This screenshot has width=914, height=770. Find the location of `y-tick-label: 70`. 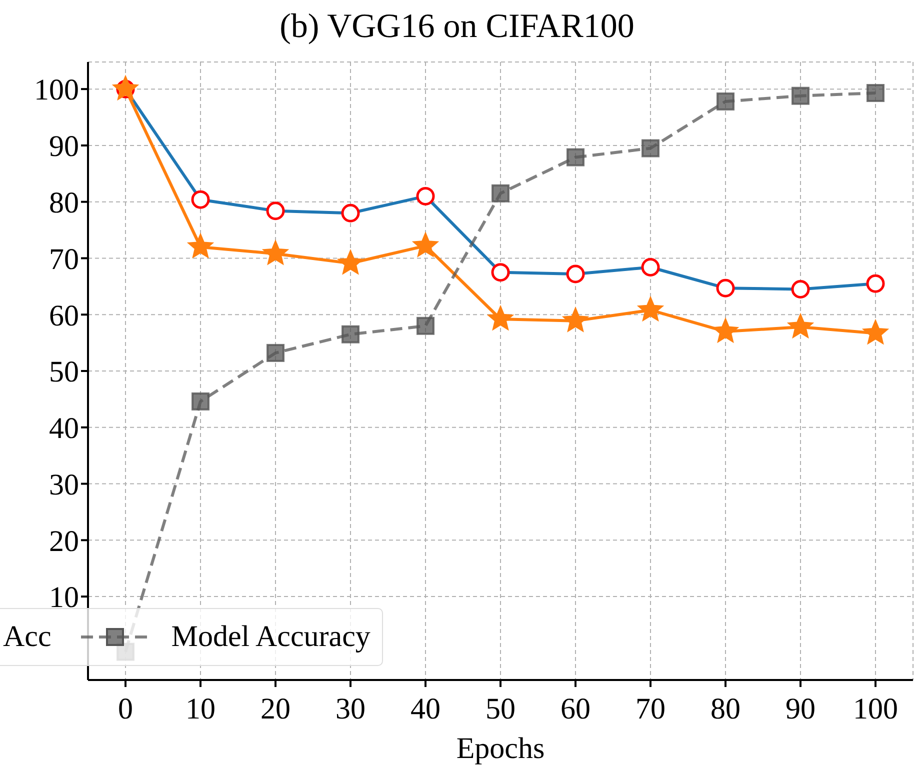

y-tick-label: 70 is located at coordinates (64, 259).